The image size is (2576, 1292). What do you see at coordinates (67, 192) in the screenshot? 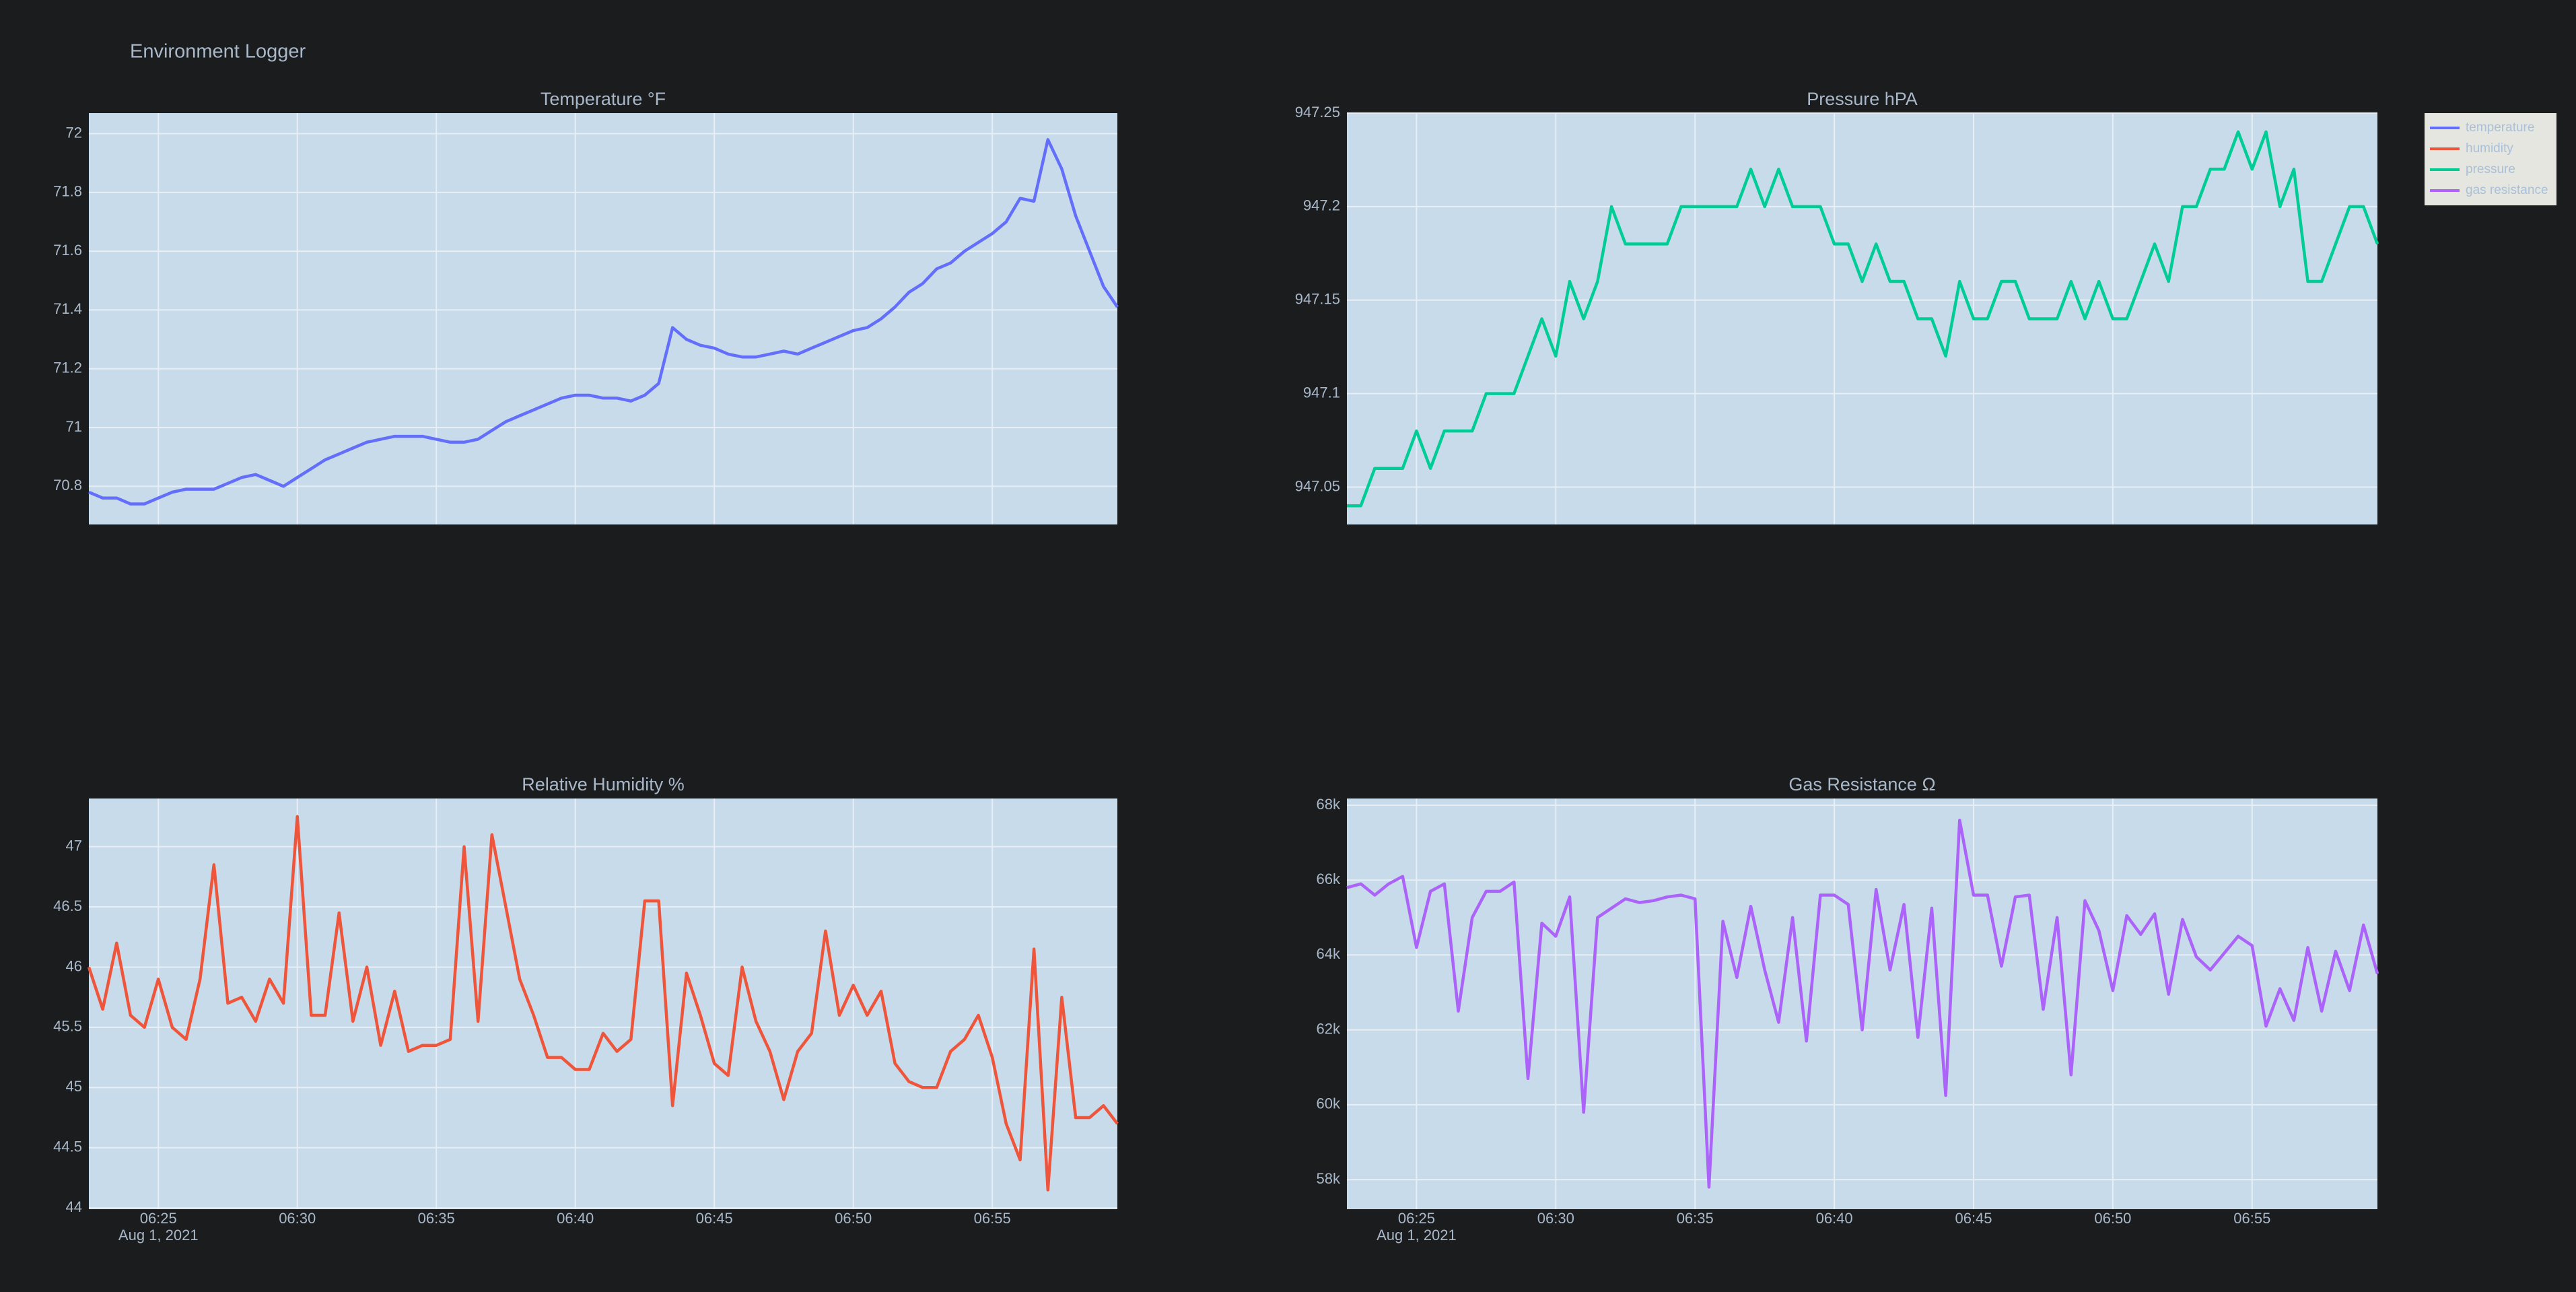
I see `y-tick-label: 71.8` at bounding box center [67, 192].